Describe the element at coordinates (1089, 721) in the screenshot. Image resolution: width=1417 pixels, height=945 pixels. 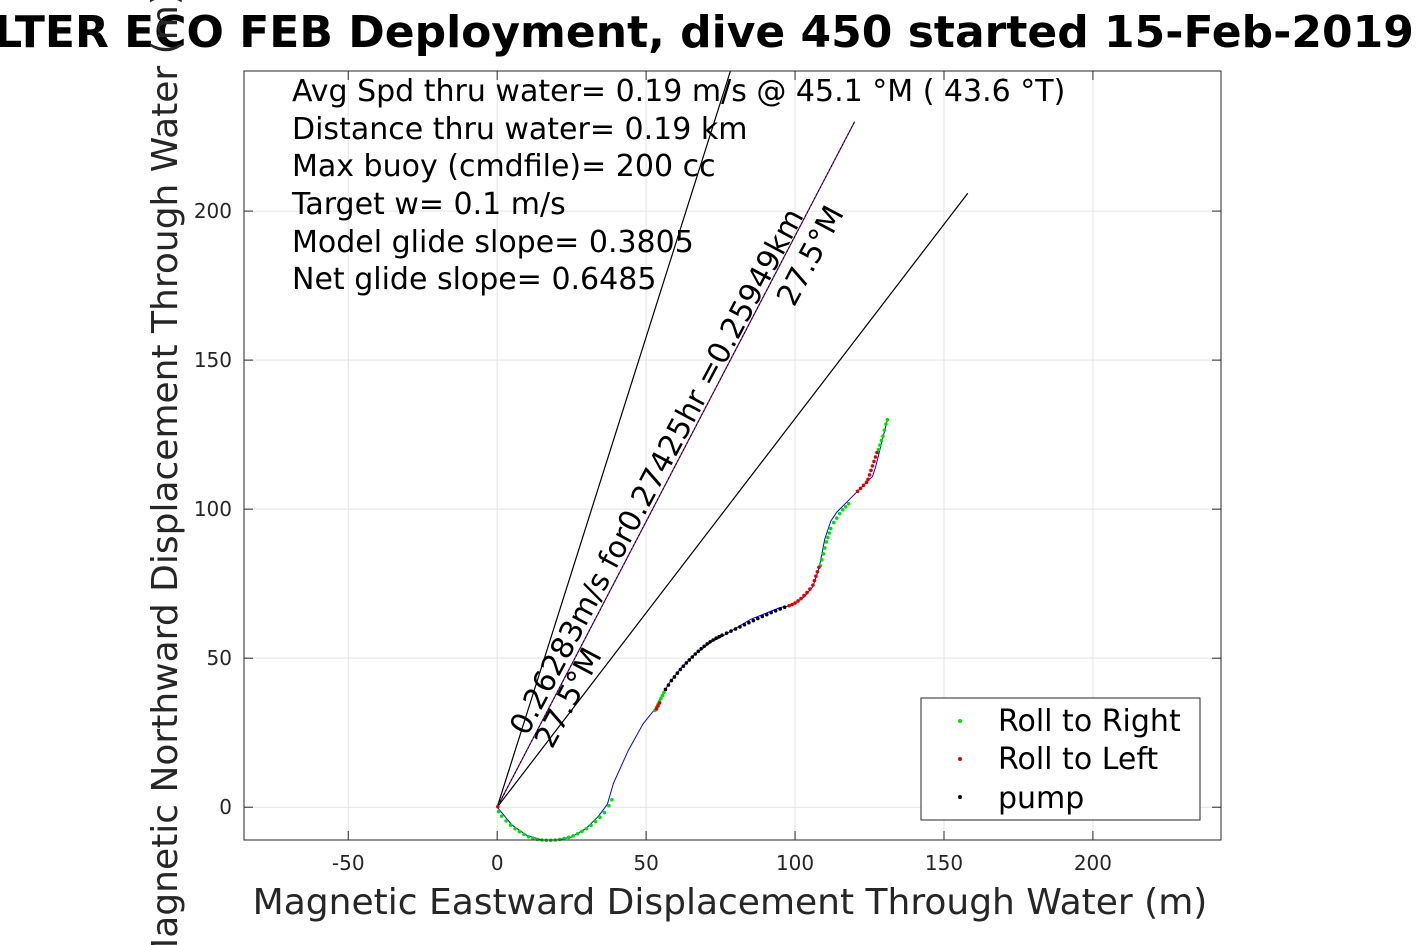
I see `legend-label-roll-right: Roll to Right` at that location.